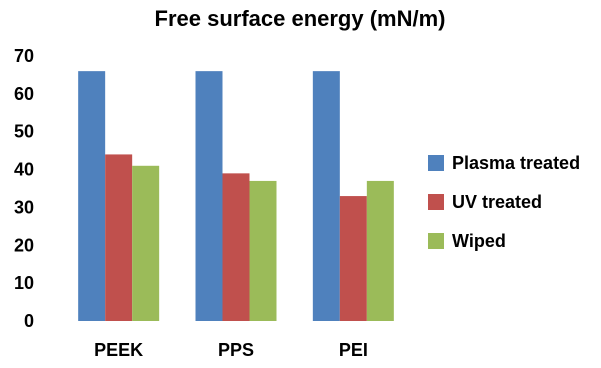 This screenshot has width=601, height=368. I want to click on bar-pei-uv-treated, so click(353, 258).